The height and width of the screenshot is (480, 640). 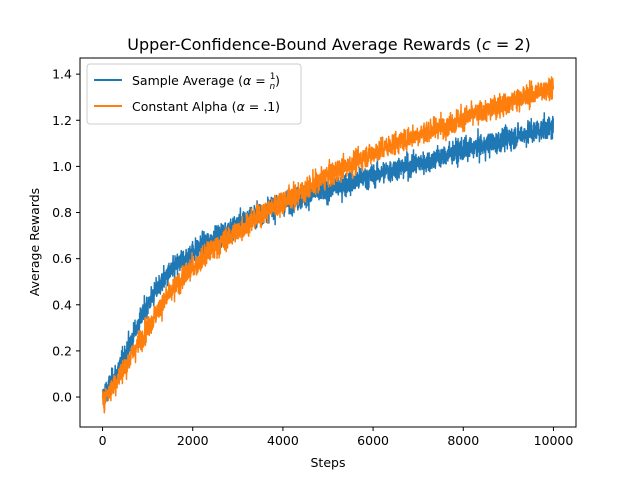 I want to click on y-tick-label: 0.4, so click(x=62, y=304).